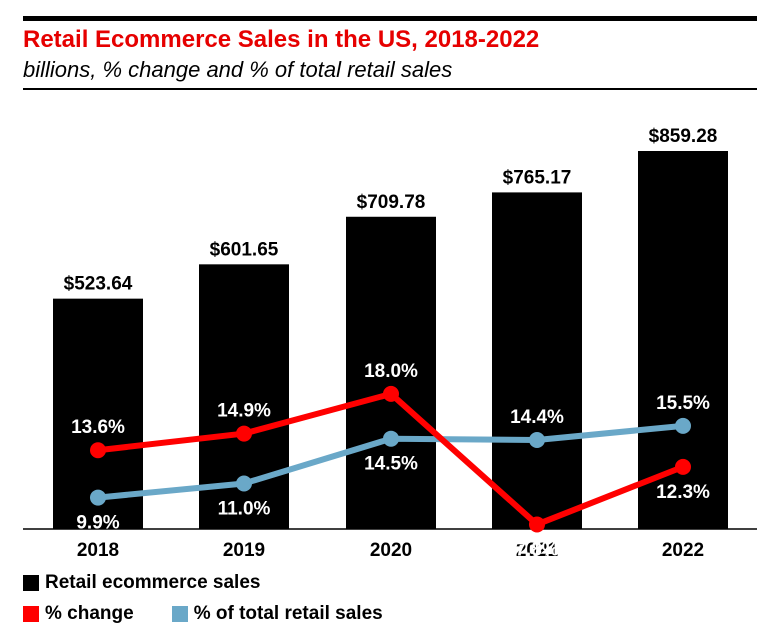  What do you see at coordinates (390, 89) in the screenshot?
I see `subtitle-rule` at bounding box center [390, 89].